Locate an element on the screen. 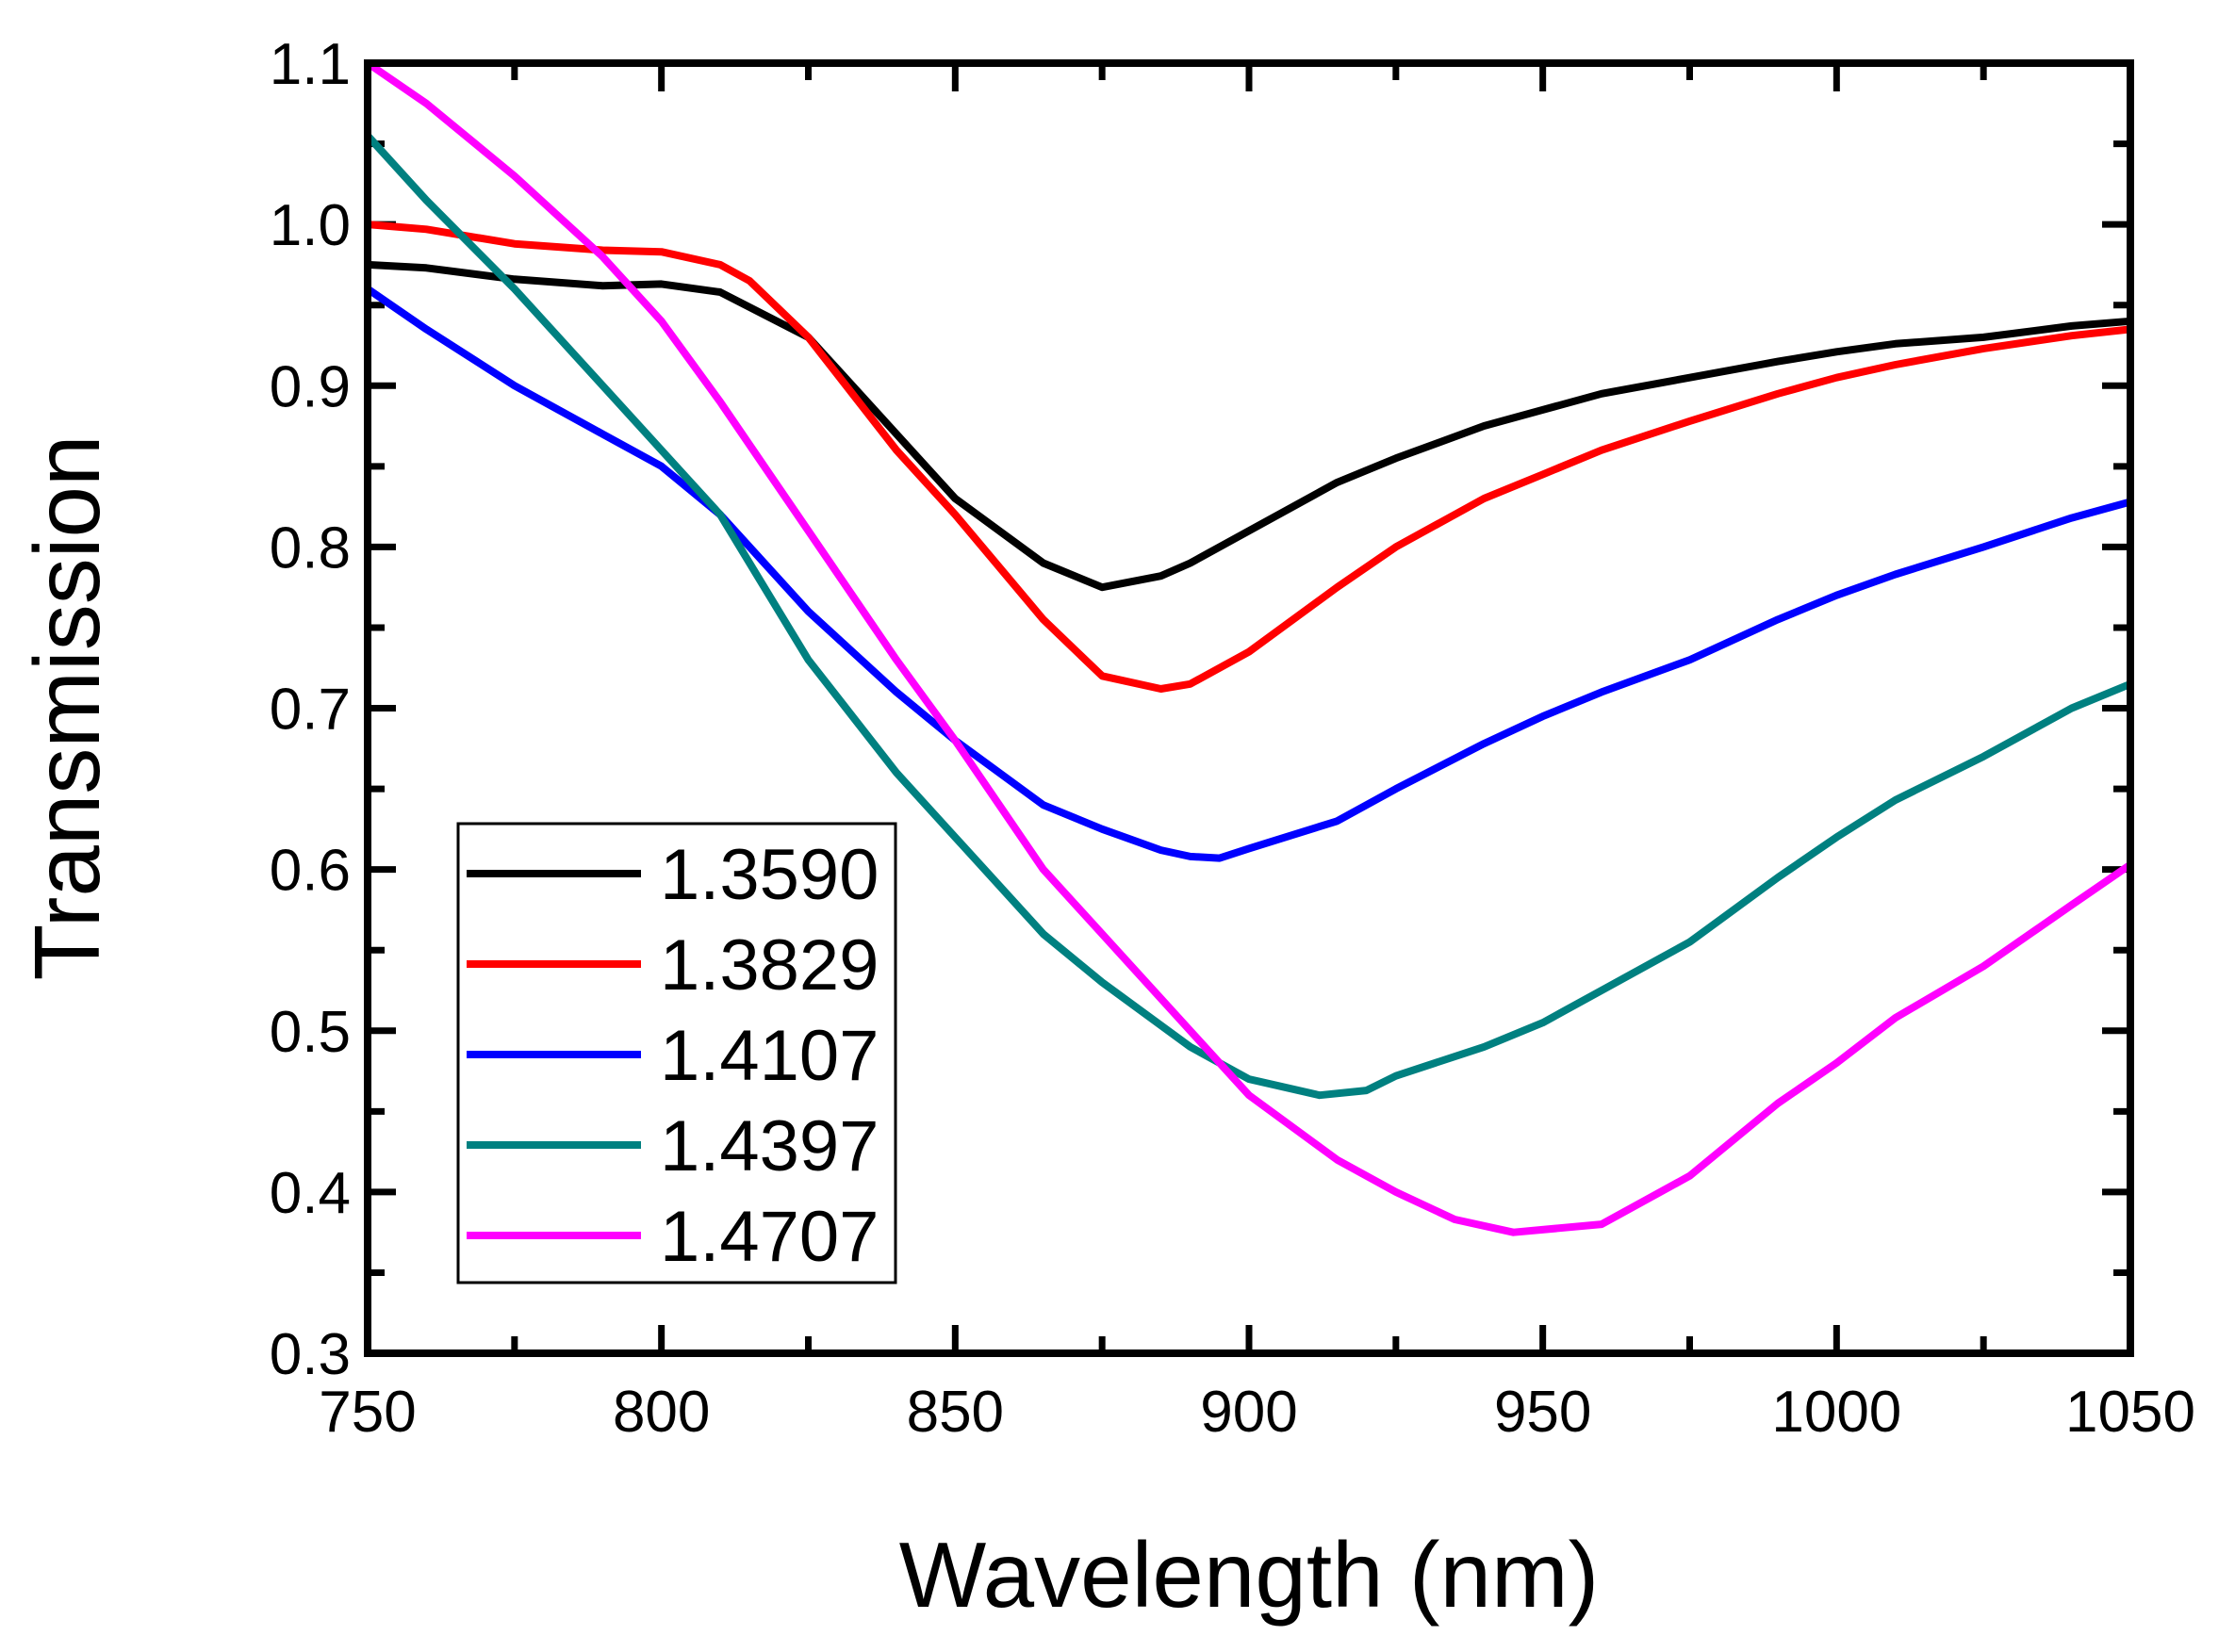  legend-label: 1.4707 is located at coordinates (769, 1237).